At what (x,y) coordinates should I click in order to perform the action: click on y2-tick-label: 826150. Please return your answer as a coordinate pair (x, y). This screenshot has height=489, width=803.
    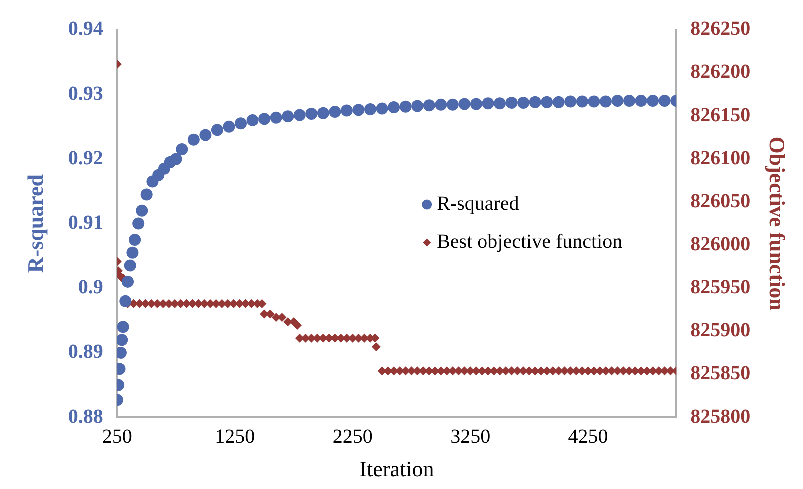
    Looking at the image, I should click on (720, 115).